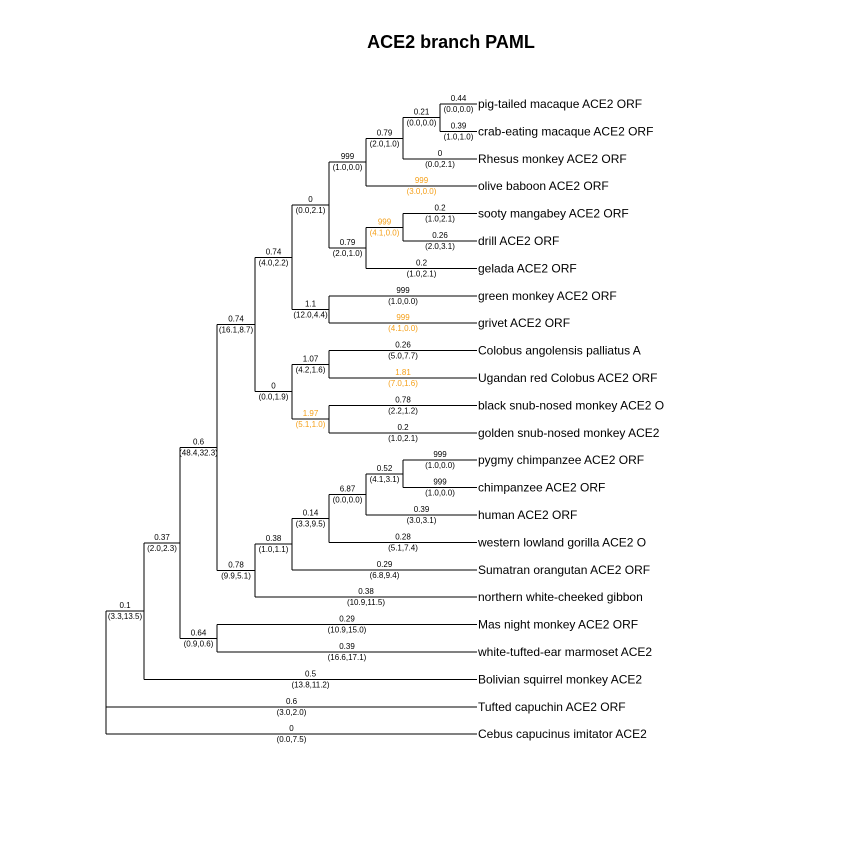 The width and height of the screenshot is (864, 864). Describe the element at coordinates (162, 548) in the screenshot. I see `substitution-label-inner-b: (2.0,2.3)` at that location.